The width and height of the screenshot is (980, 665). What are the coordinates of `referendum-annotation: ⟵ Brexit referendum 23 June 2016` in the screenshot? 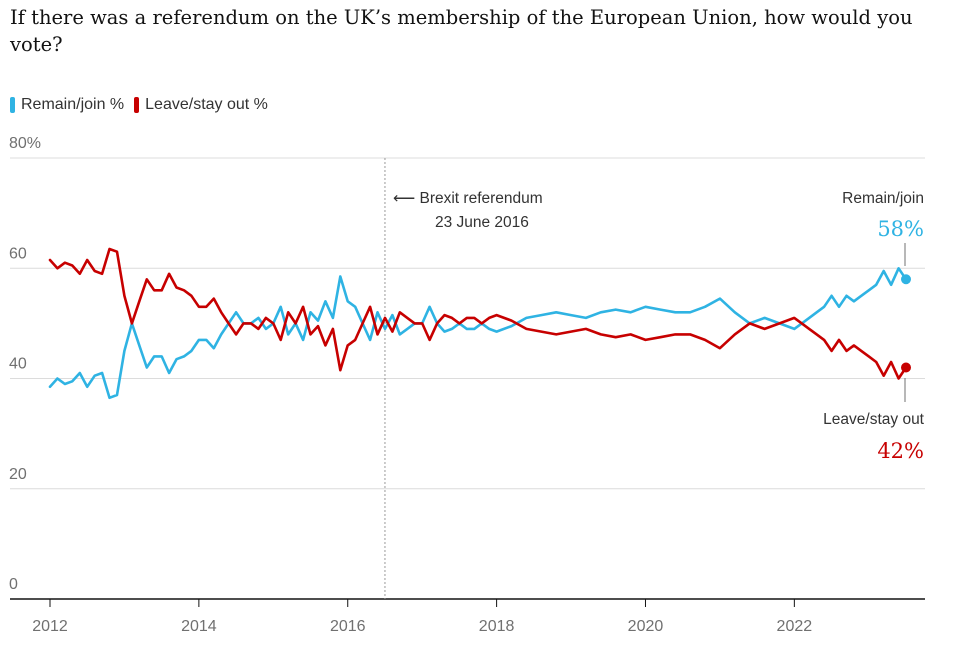 It's located at (463, 378).